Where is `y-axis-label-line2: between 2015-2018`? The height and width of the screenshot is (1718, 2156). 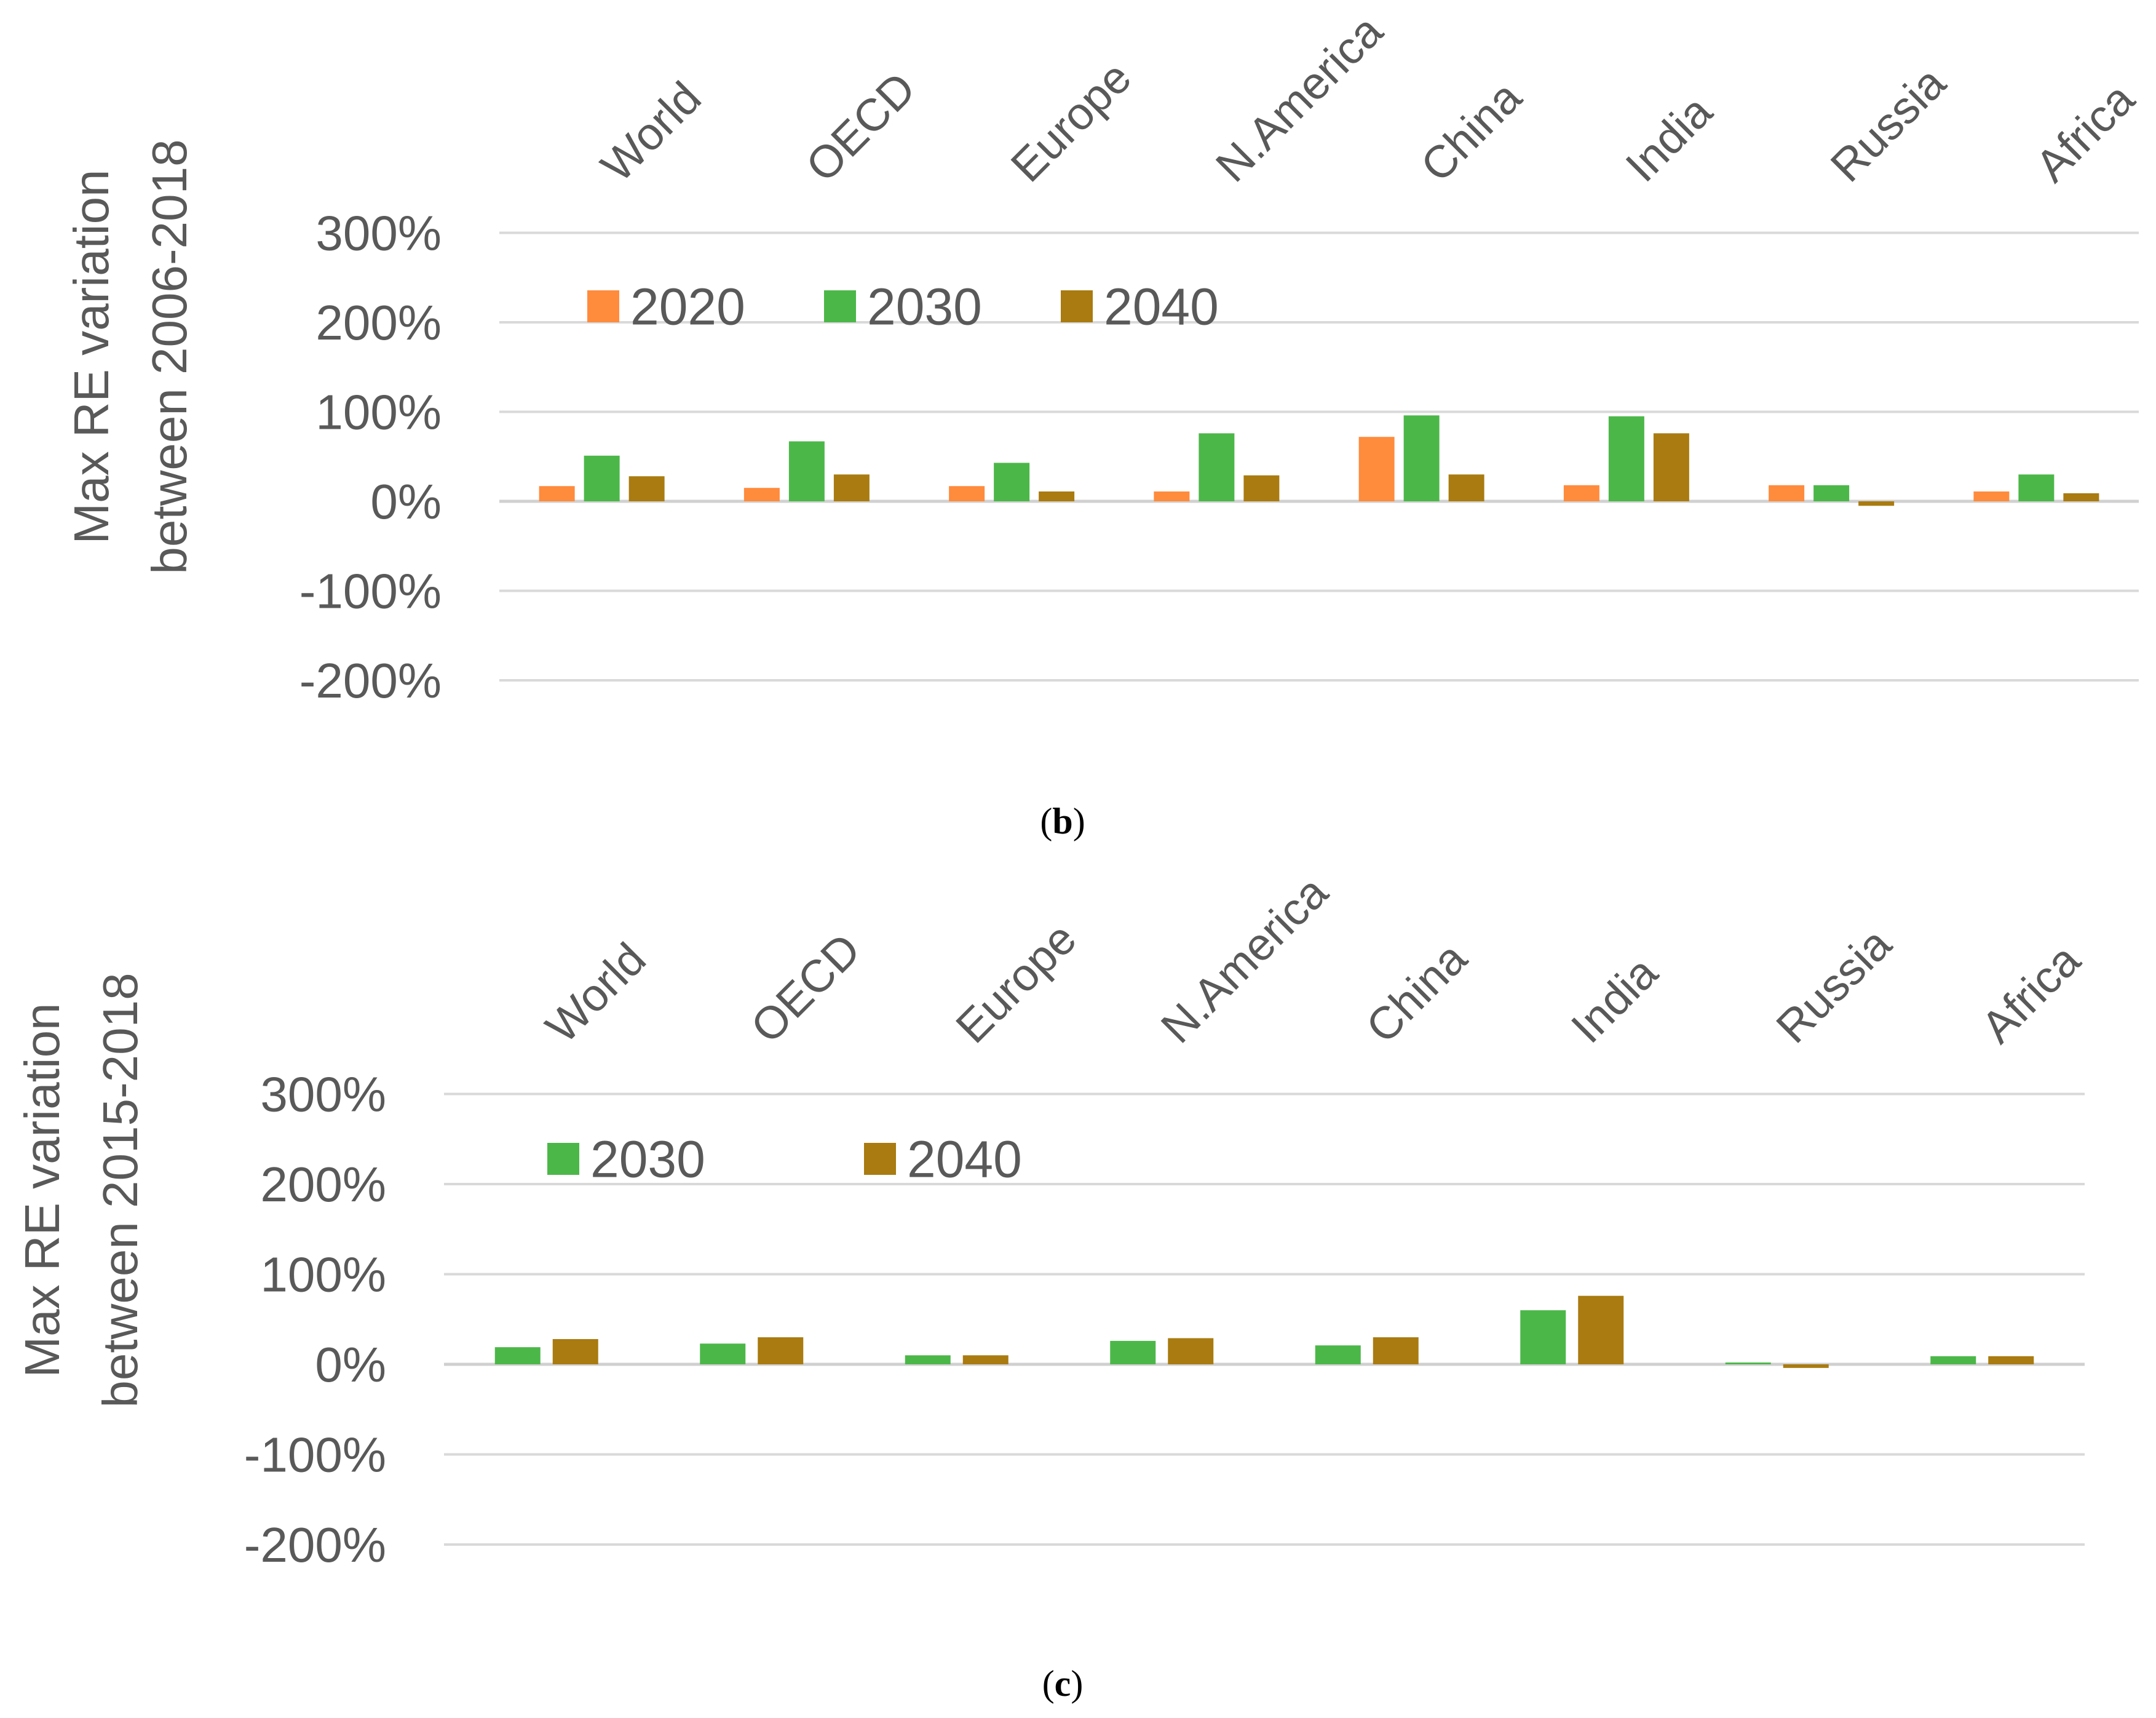
y-axis-label-line2: between 2015-2018 is located at coordinates (120, 1189).